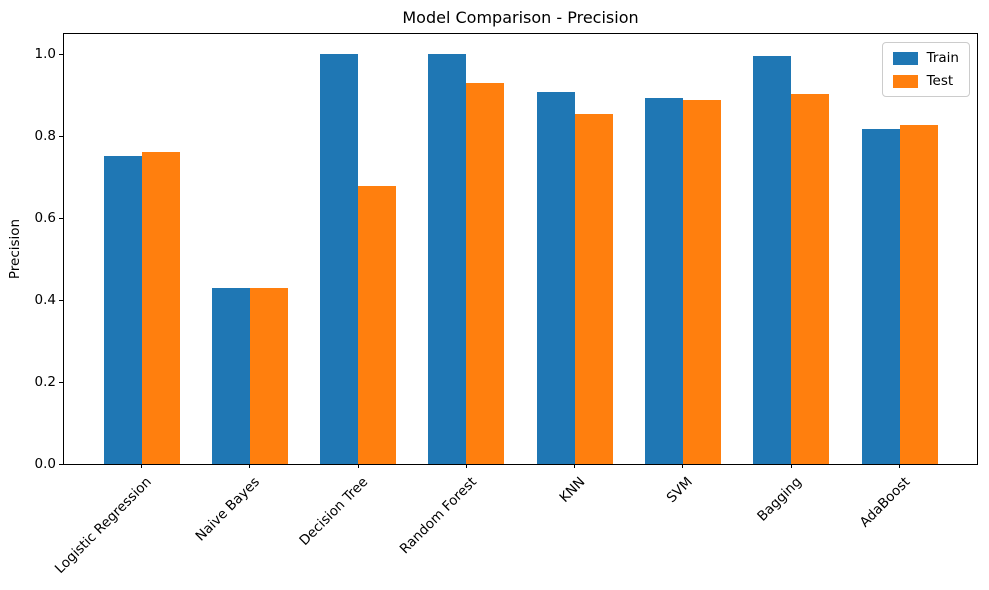 The width and height of the screenshot is (989, 590). What do you see at coordinates (45, 53) in the screenshot?
I see `y-tick-label: 1.0` at bounding box center [45, 53].